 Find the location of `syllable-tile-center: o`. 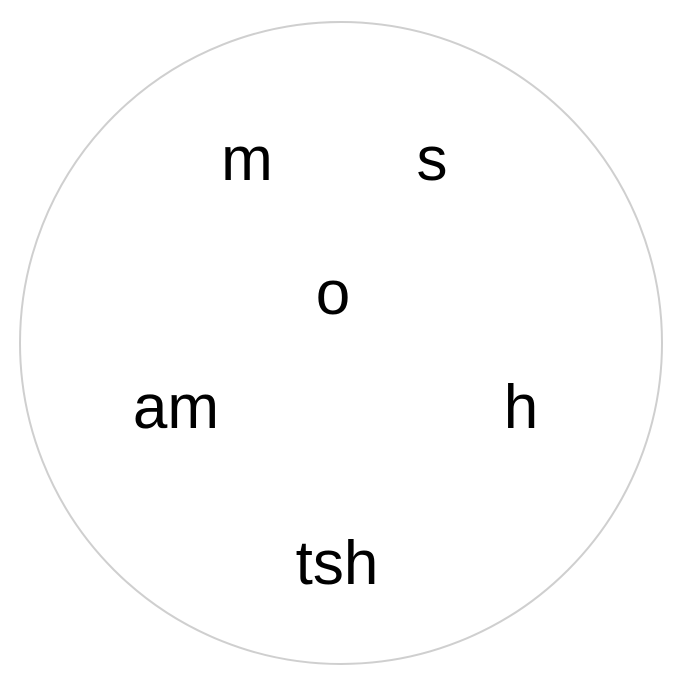

syllable-tile-center: o is located at coordinates (333, 293).